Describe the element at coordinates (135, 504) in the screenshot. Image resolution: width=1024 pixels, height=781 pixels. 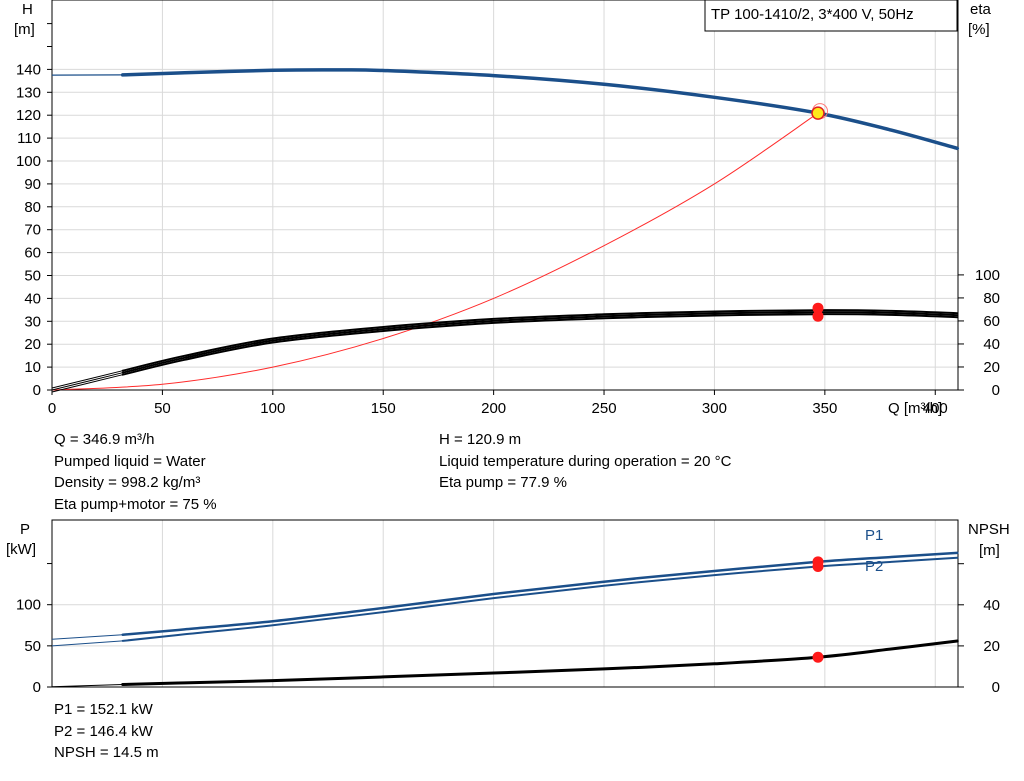
I see `eta-total-readout: Eta pump+motor = 75 %` at that location.